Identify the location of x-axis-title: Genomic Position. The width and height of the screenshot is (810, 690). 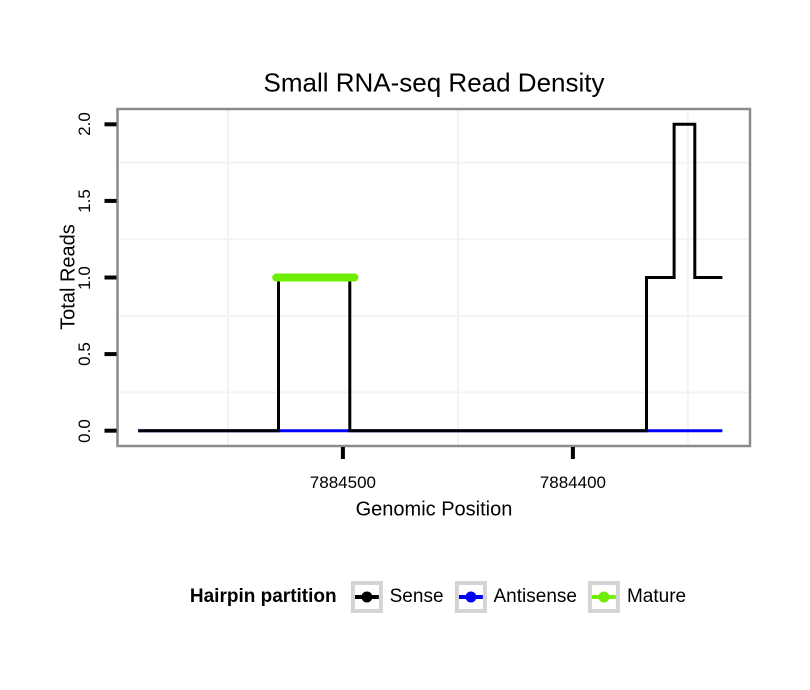
(434, 509).